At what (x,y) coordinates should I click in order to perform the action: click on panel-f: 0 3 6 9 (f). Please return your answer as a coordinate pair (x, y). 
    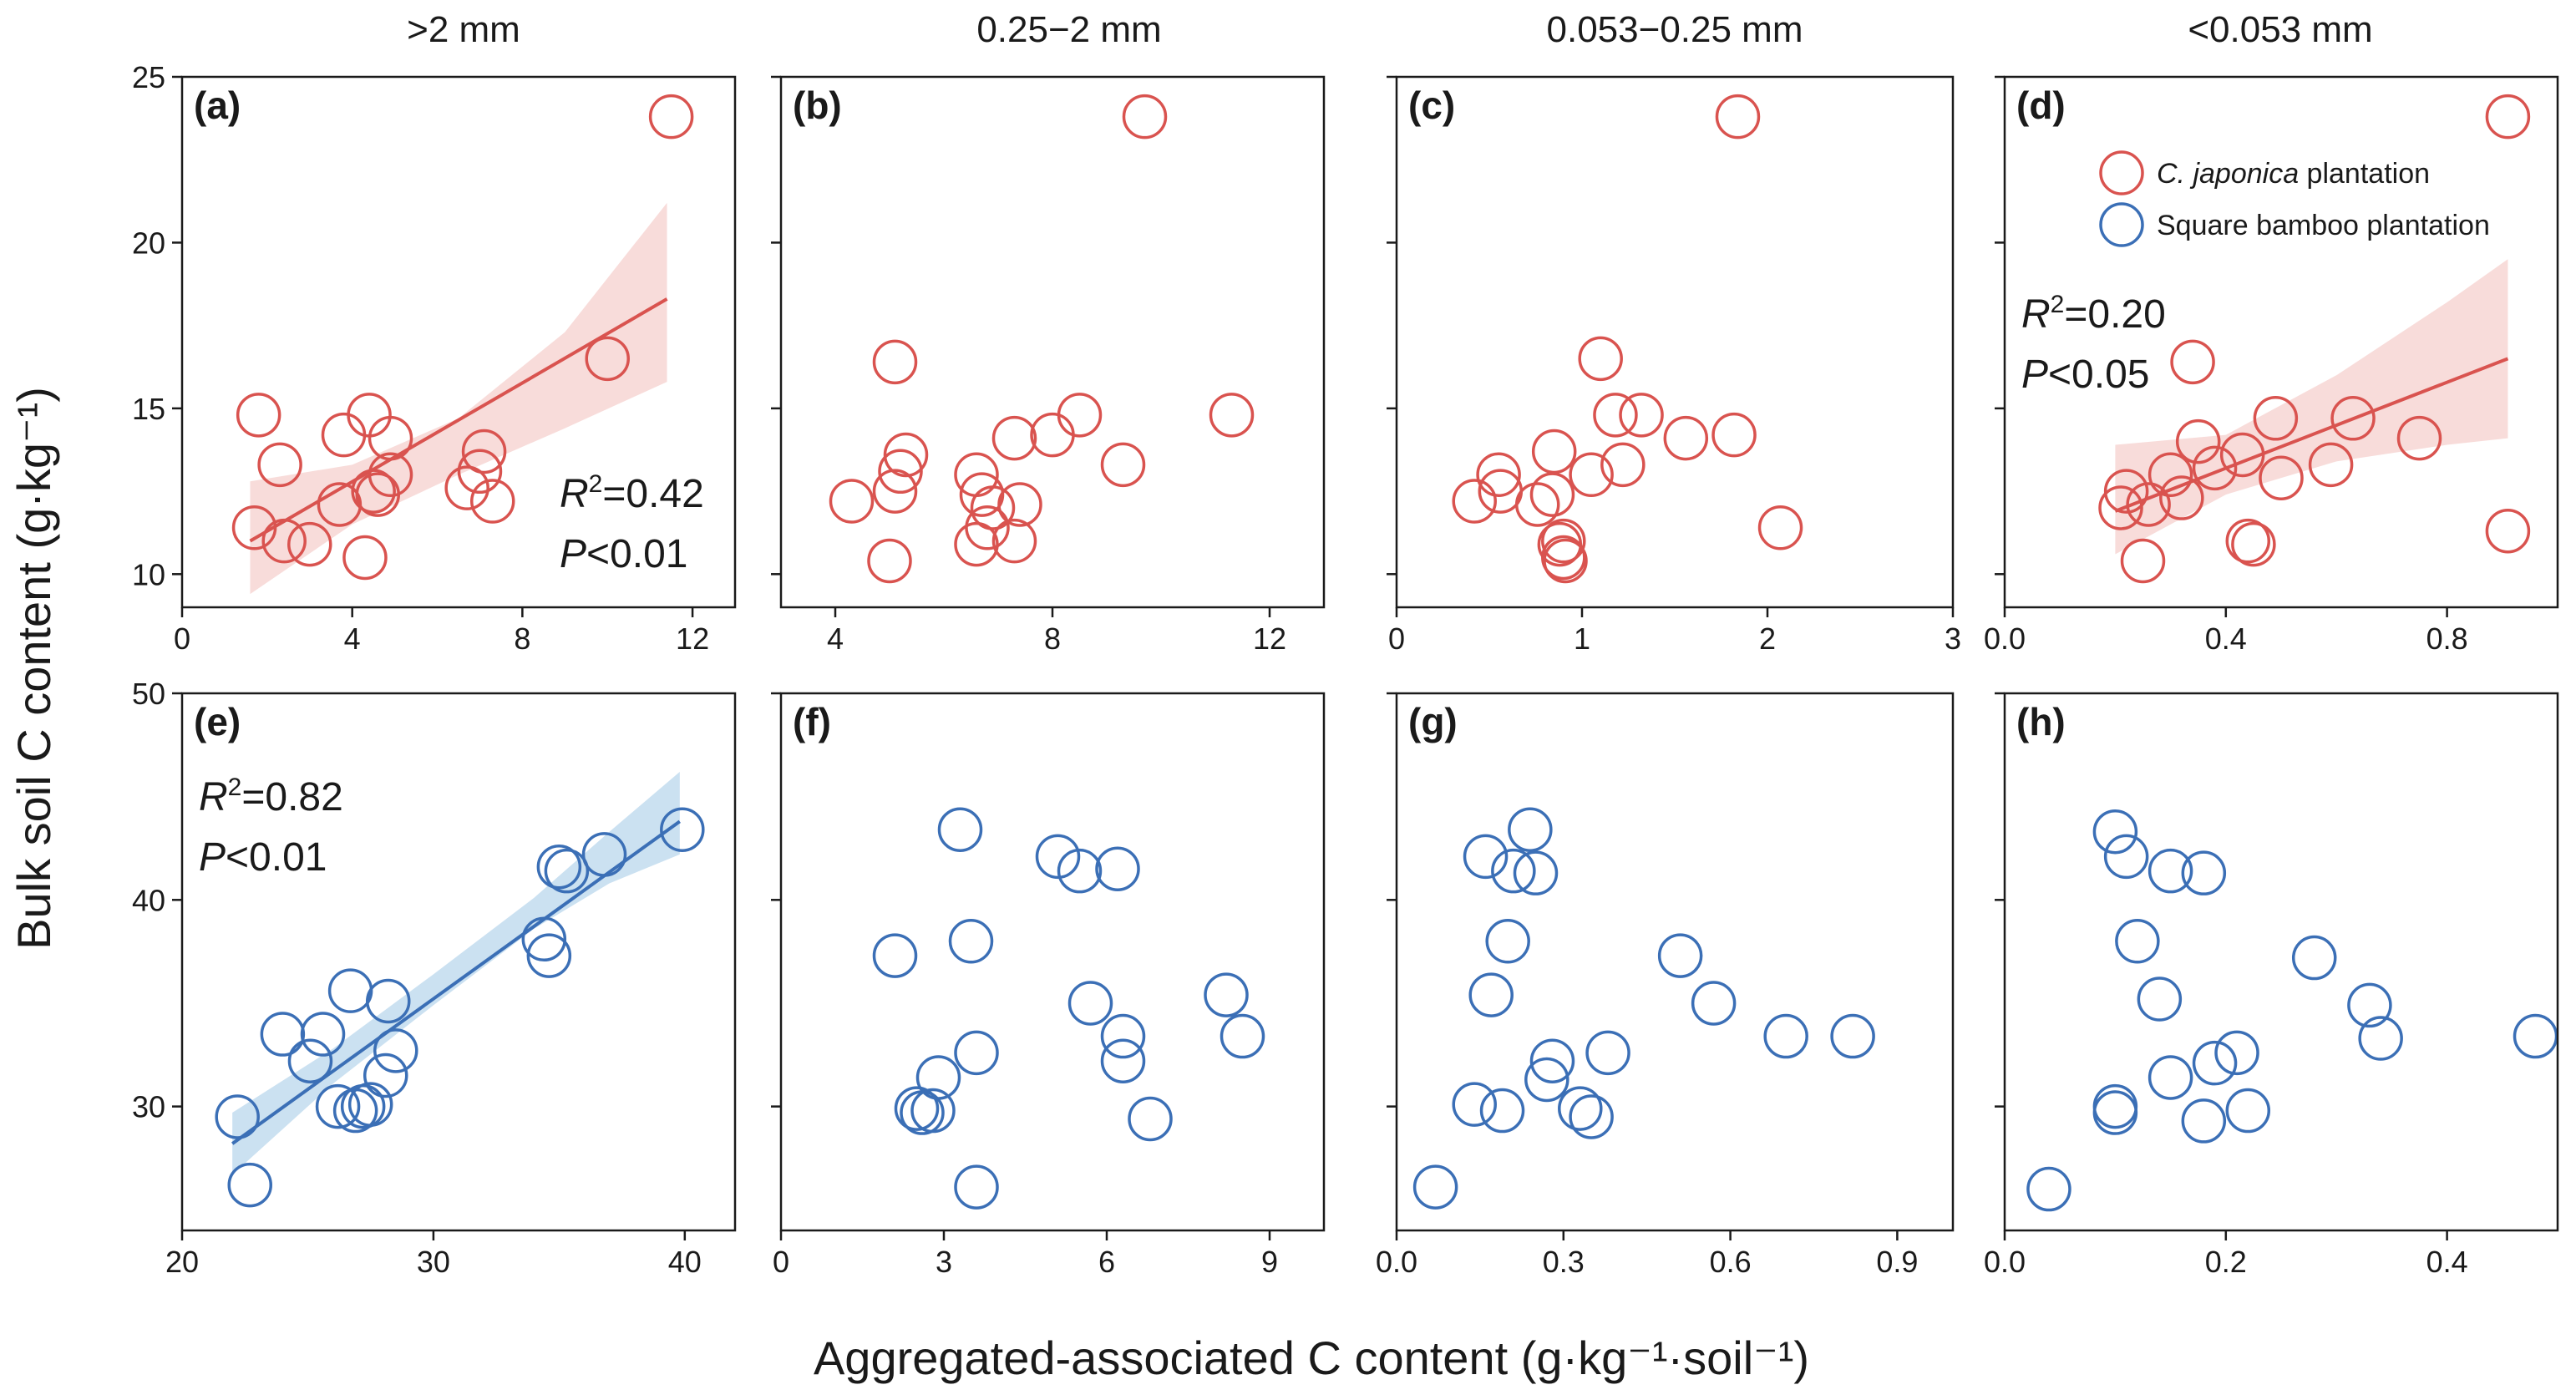
    Looking at the image, I should click on (1048, 985).